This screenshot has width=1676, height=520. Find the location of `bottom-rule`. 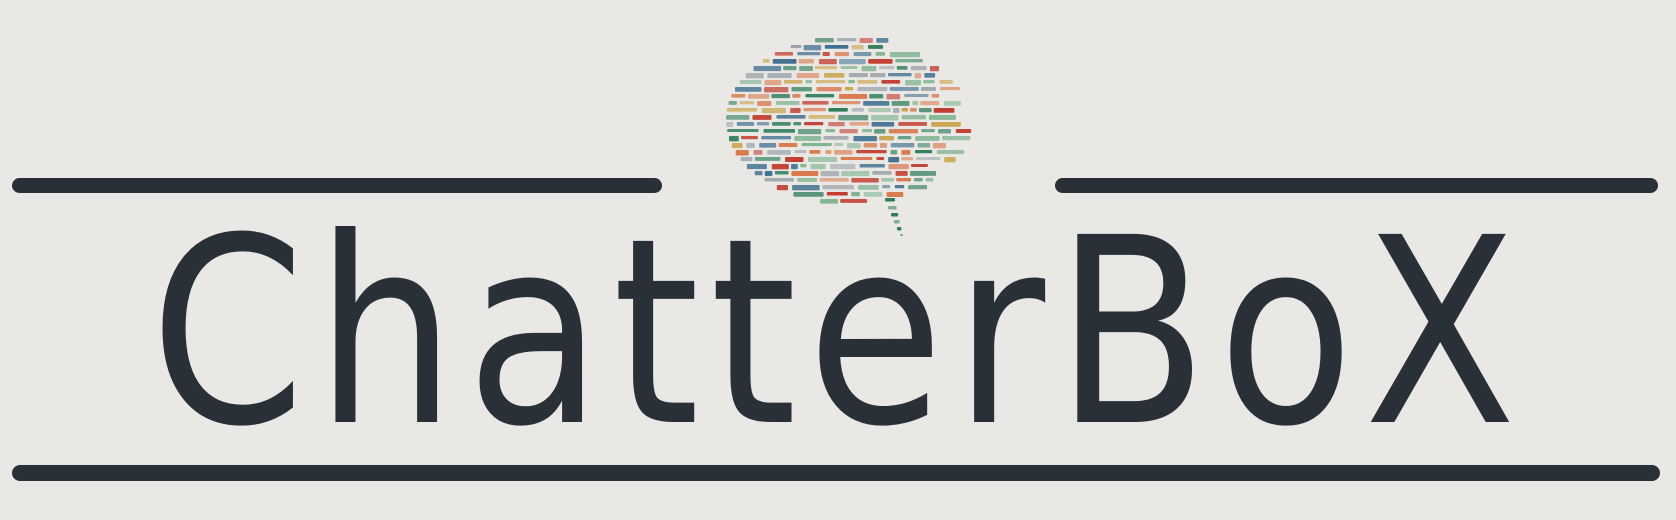

bottom-rule is located at coordinates (836, 473).